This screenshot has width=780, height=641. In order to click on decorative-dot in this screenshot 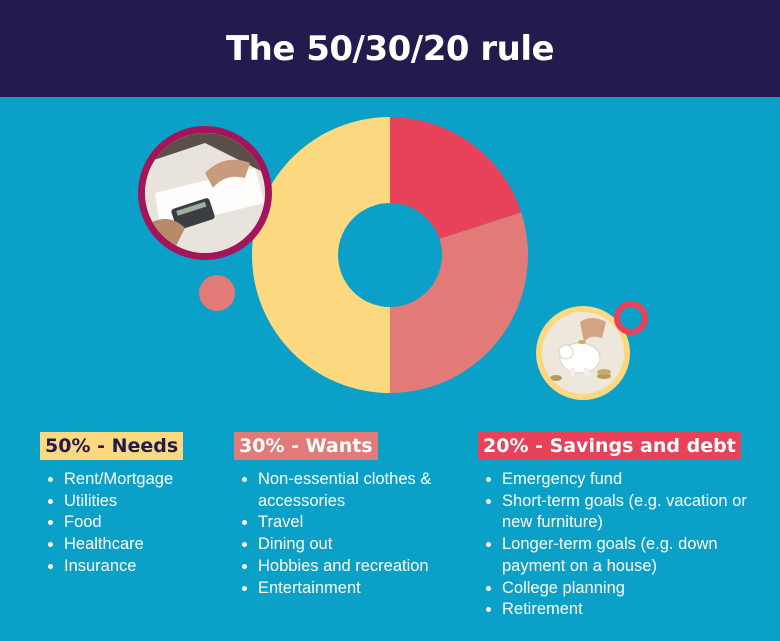, I will do `click(217, 293)`.